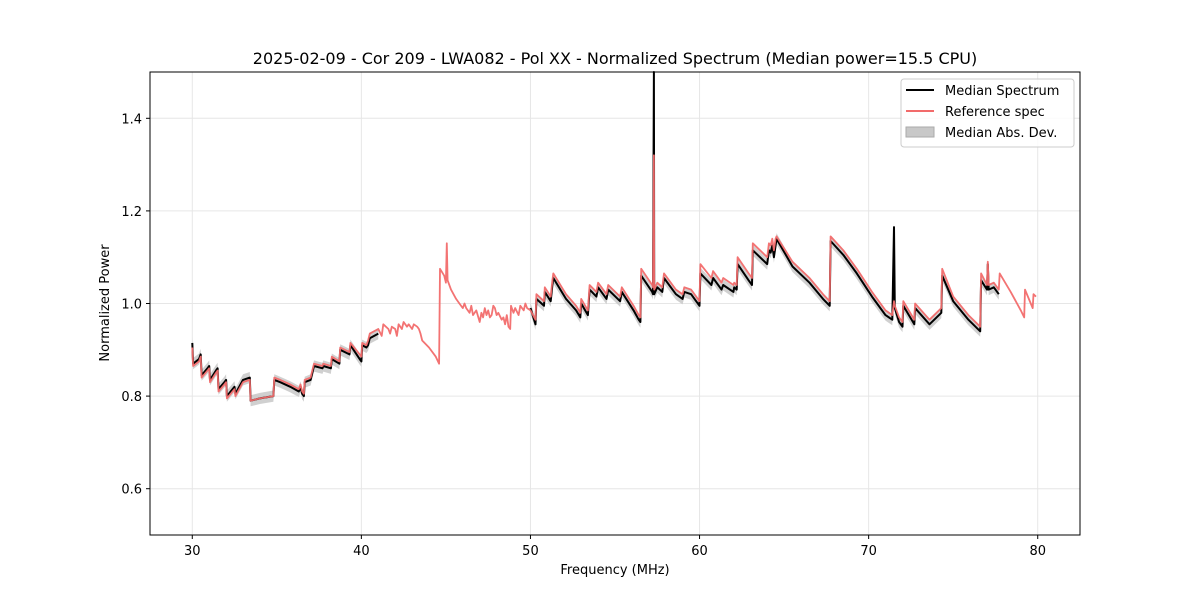 The image size is (1200, 600). What do you see at coordinates (361, 551) in the screenshot?
I see `x-tick-label: 40` at bounding box center [361, 551].